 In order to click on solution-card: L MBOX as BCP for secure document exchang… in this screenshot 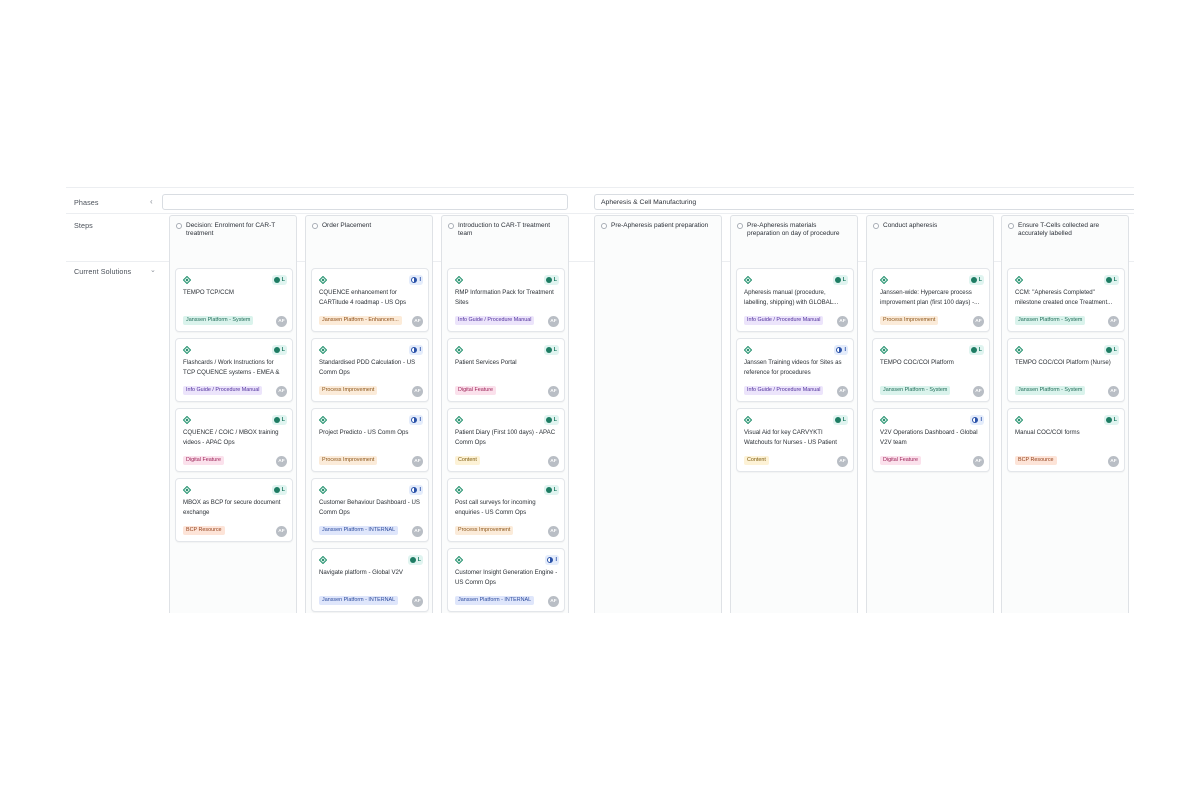, I will do `click(234, 510)`.